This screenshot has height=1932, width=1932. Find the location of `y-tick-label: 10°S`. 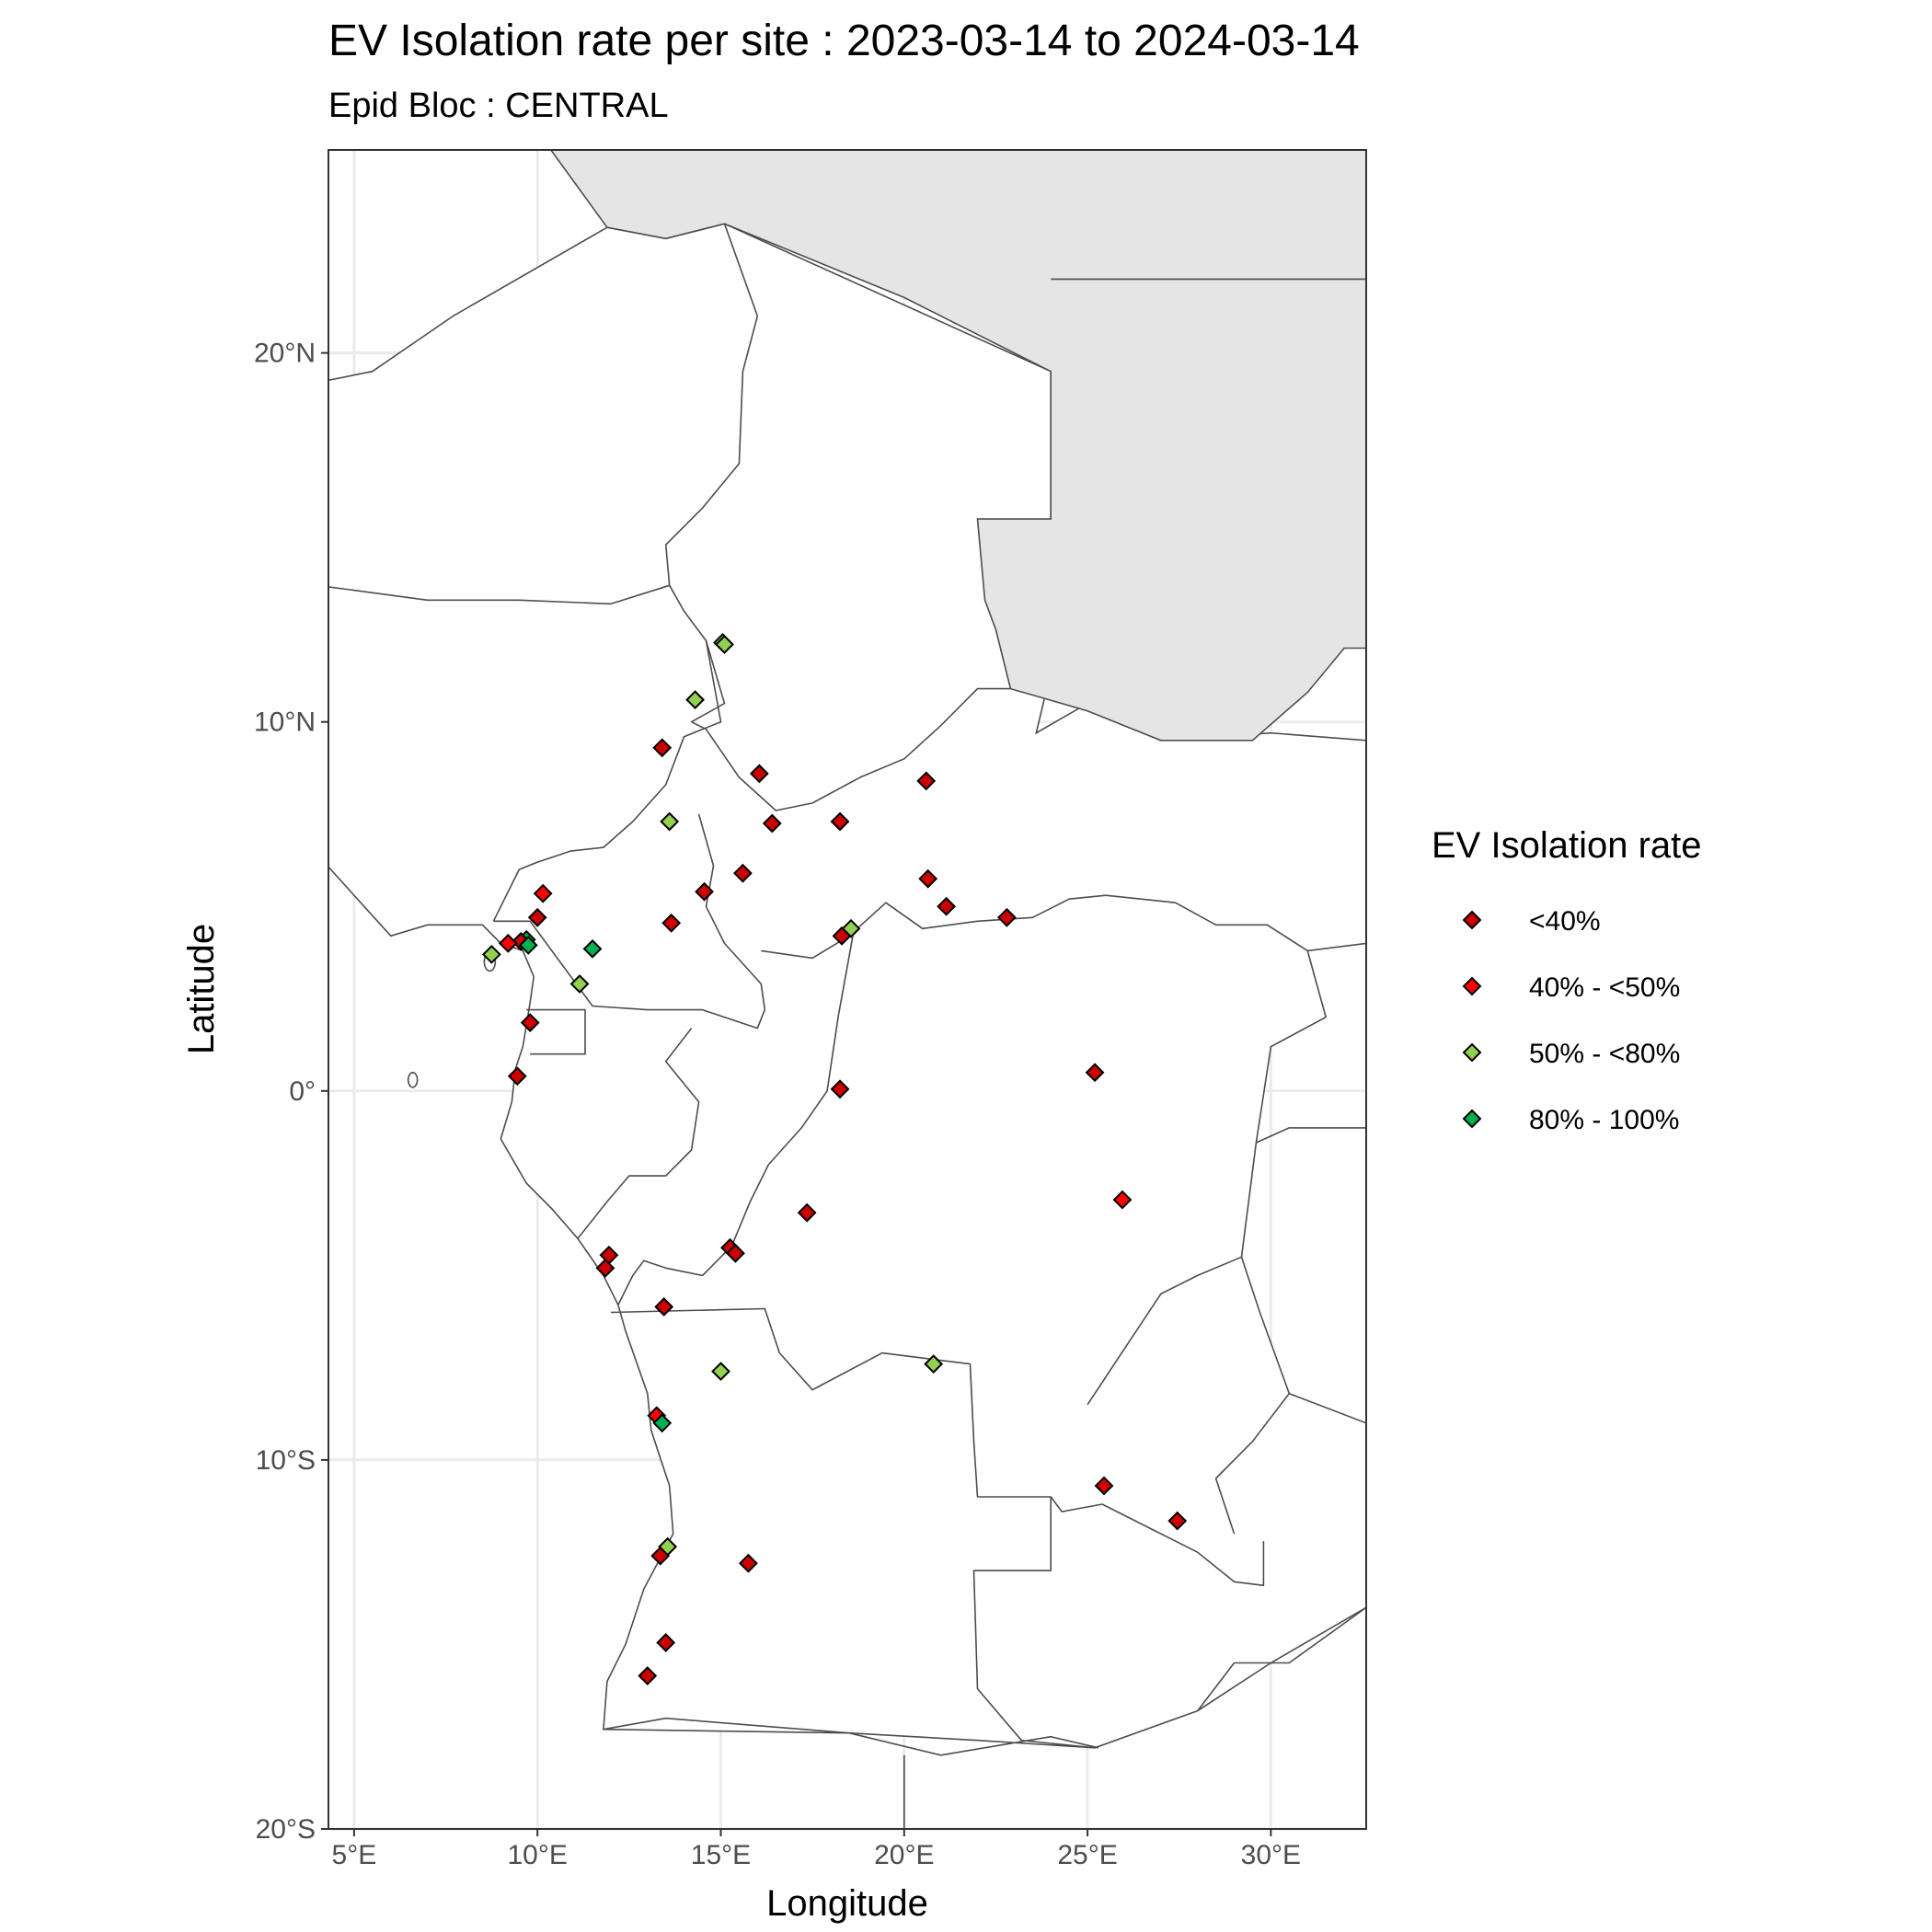

y-tick-label: 10°S is located at coordinates (286, 1460).